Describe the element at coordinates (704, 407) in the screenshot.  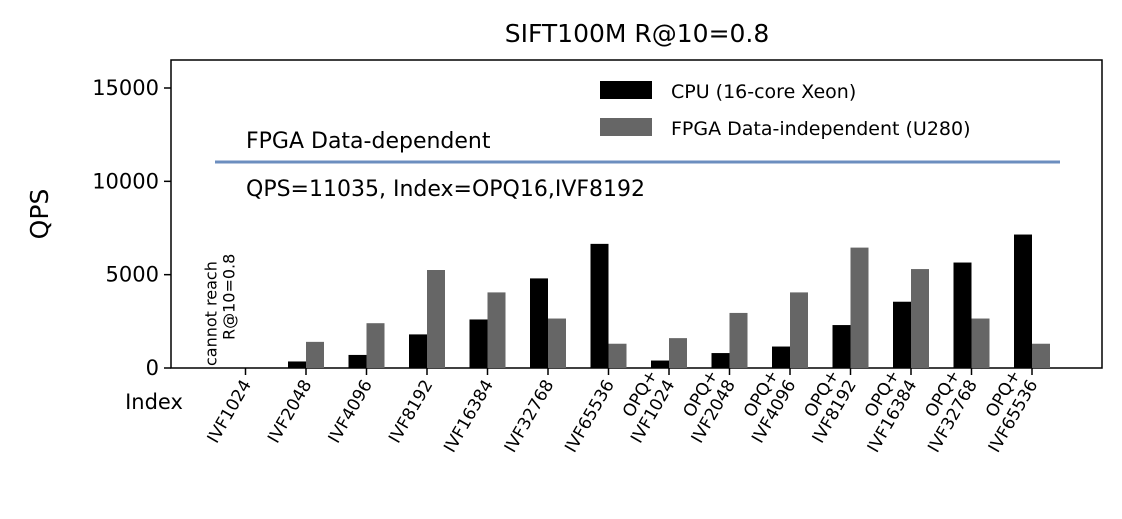
I see `x-tick-label: OPQ+IVF2048` at that location.